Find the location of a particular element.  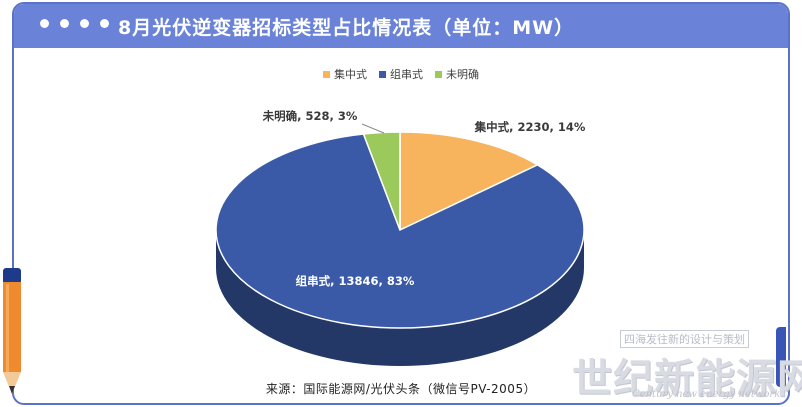

data-label-2: 未明确, 528, 3% is located at coordinates (310, 116).